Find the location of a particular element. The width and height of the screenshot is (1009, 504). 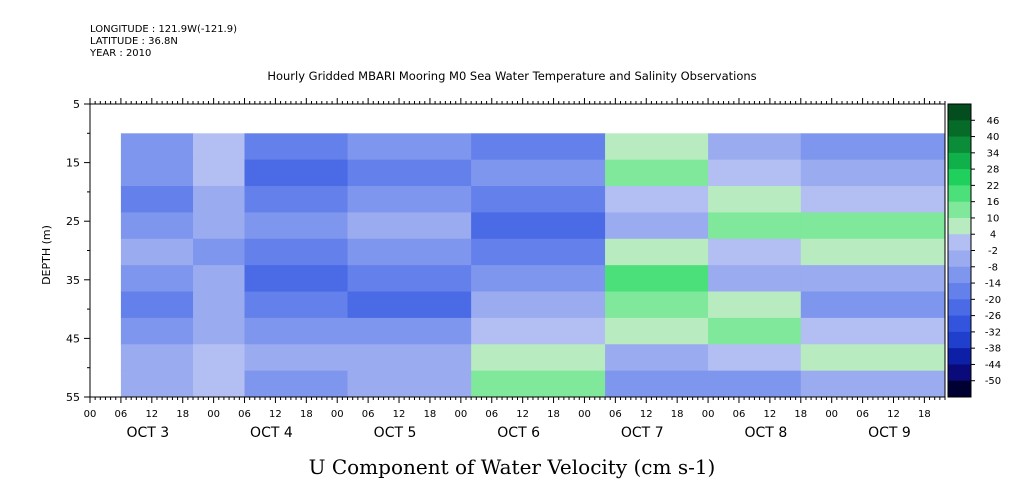

colorbar-label: 28 is located at coordinates (993, 170).